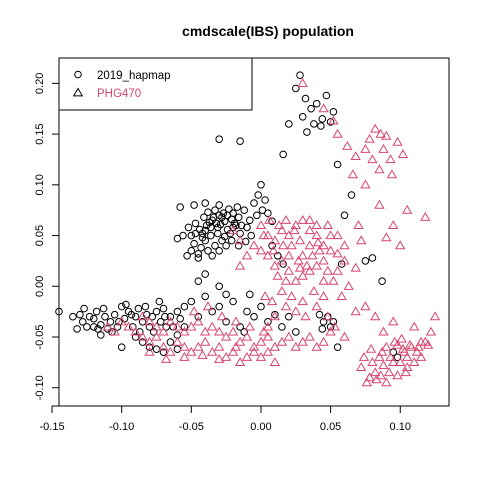  What do you see at coordinates (121, 427) in the screenshot?
I see `x-tick-label: -0.10` at bounding box center [121, 427].